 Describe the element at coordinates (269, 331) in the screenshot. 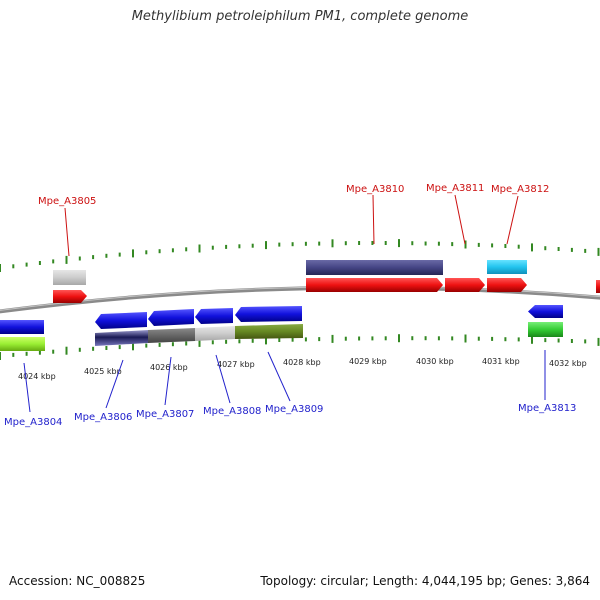

I see `feature-block-olive` at that location.